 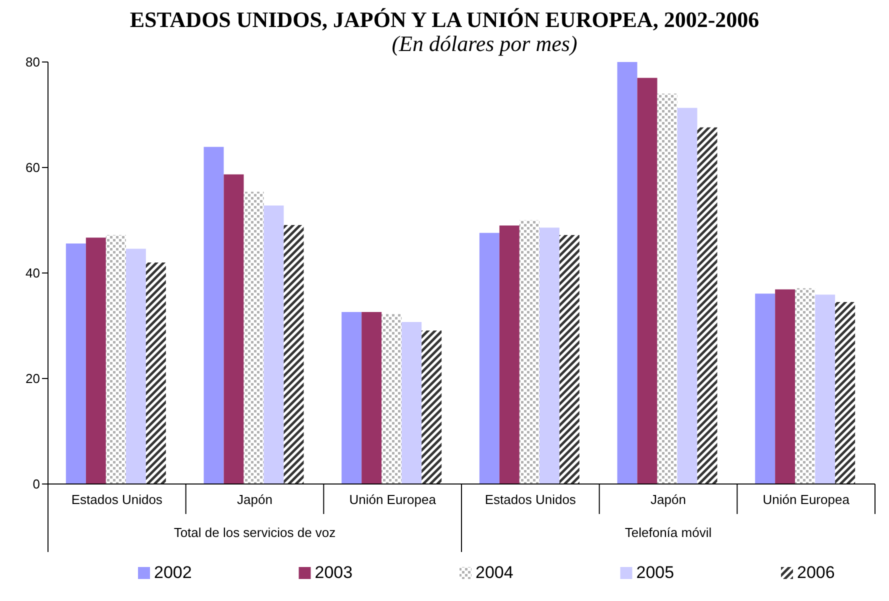 What do you see at coordinates (36, 484) in the screenshot?
I see `y-tick-label: 0` at bounding box center [36, 484].